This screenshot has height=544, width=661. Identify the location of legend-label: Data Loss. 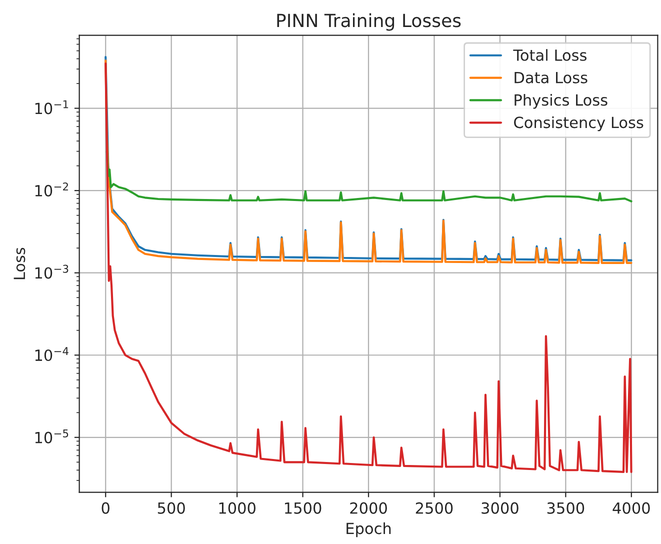
(551, 78).